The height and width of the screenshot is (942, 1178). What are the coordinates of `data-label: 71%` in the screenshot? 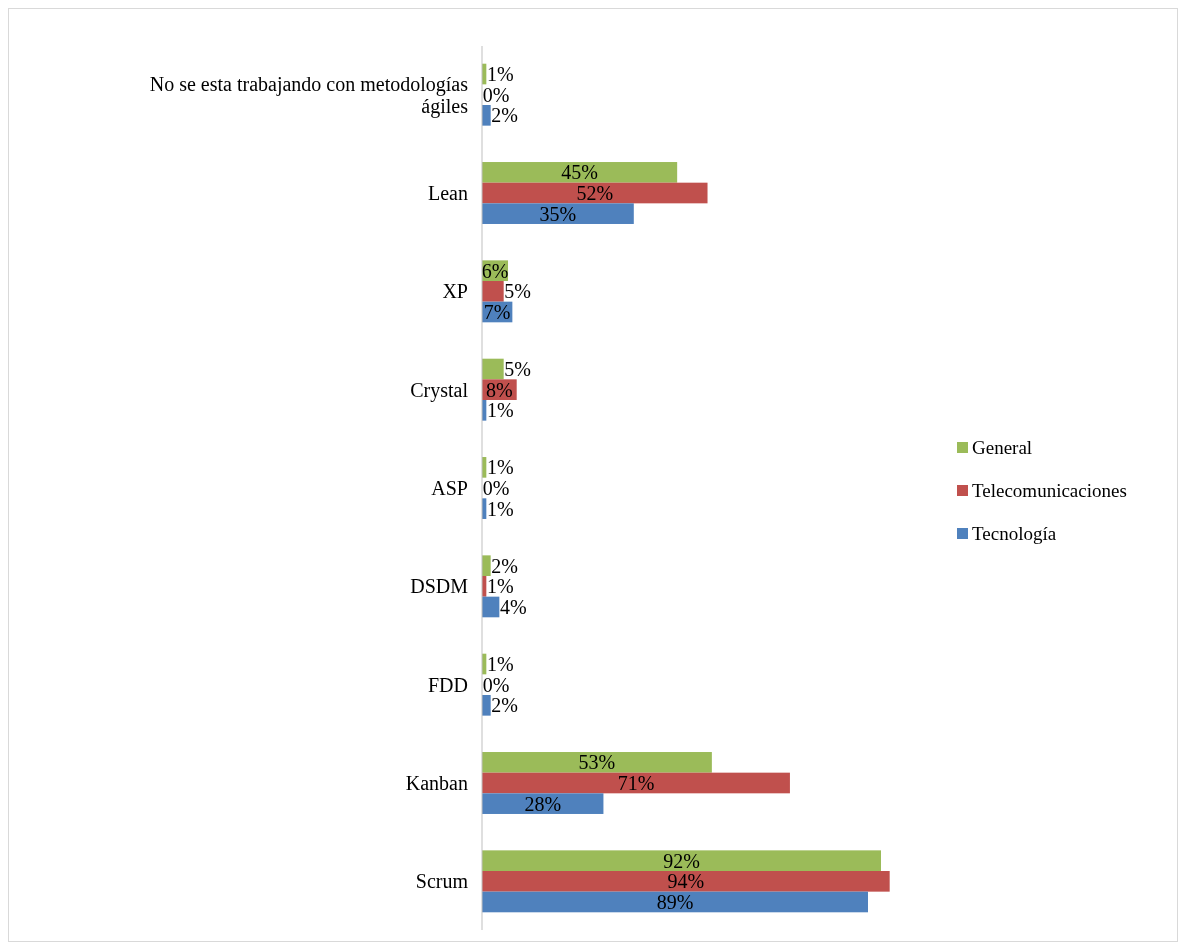 It's located at (636, 782).